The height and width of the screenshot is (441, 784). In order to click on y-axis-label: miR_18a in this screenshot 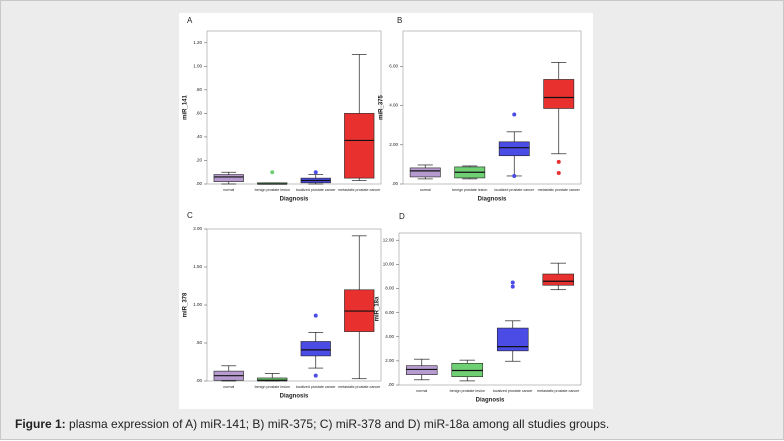, I will do `click(378, 308)`.